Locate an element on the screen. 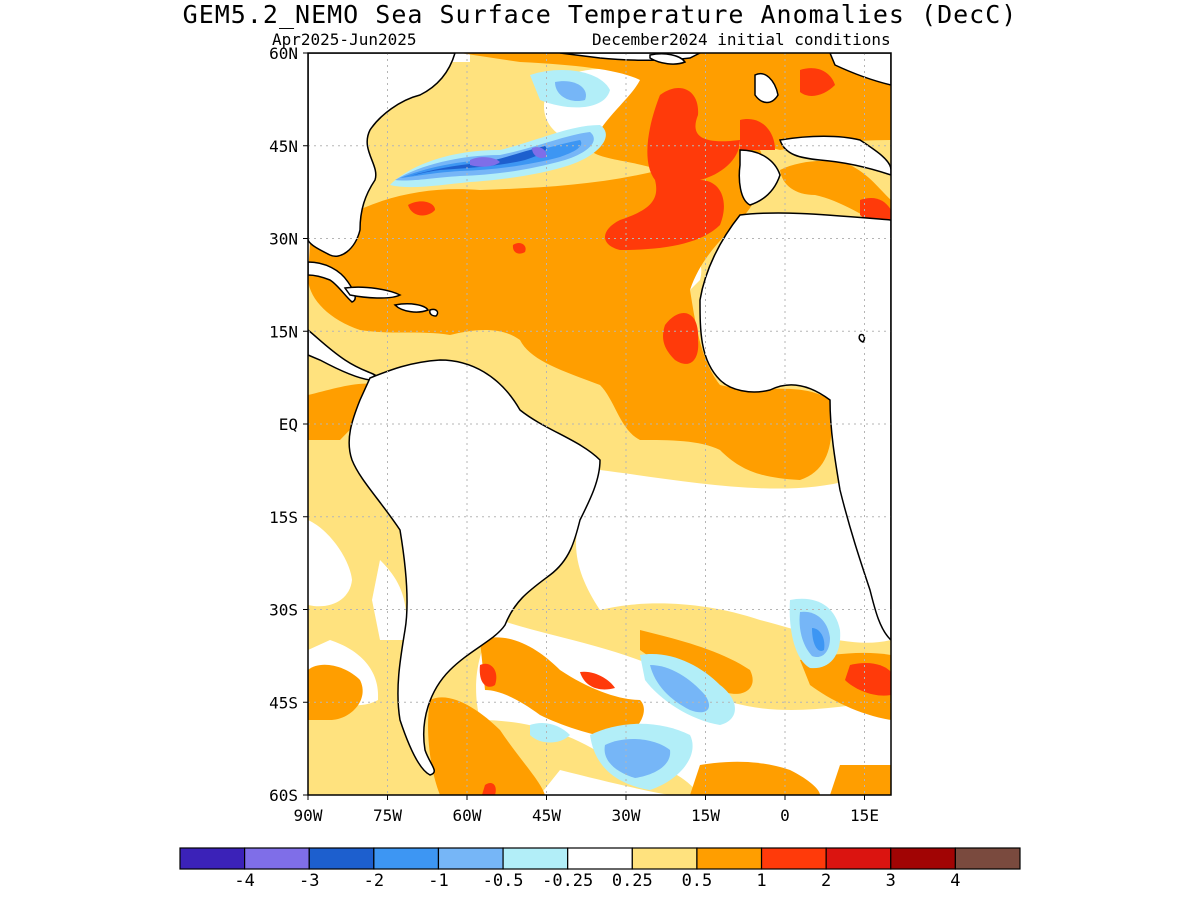 The image size is (1200, 900). colorbar: -4 -3 -2 -1 -0.5 -0.25 0.25 0.5 1 2 3 4 is located at coordinates (600, 869).